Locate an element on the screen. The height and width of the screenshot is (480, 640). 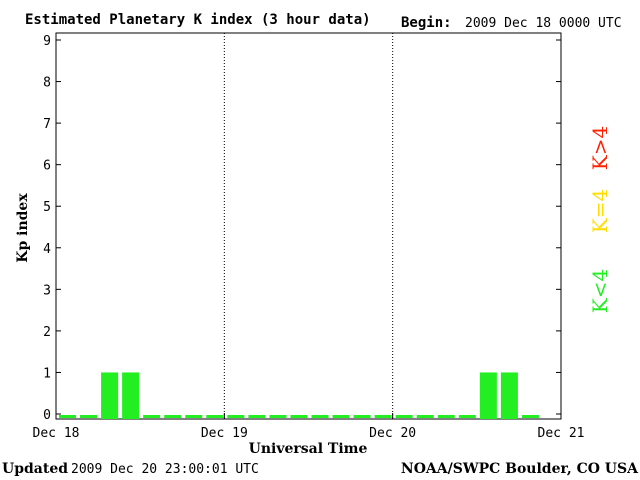
y-tick-label: 4 is located at coordinates (47, 249).